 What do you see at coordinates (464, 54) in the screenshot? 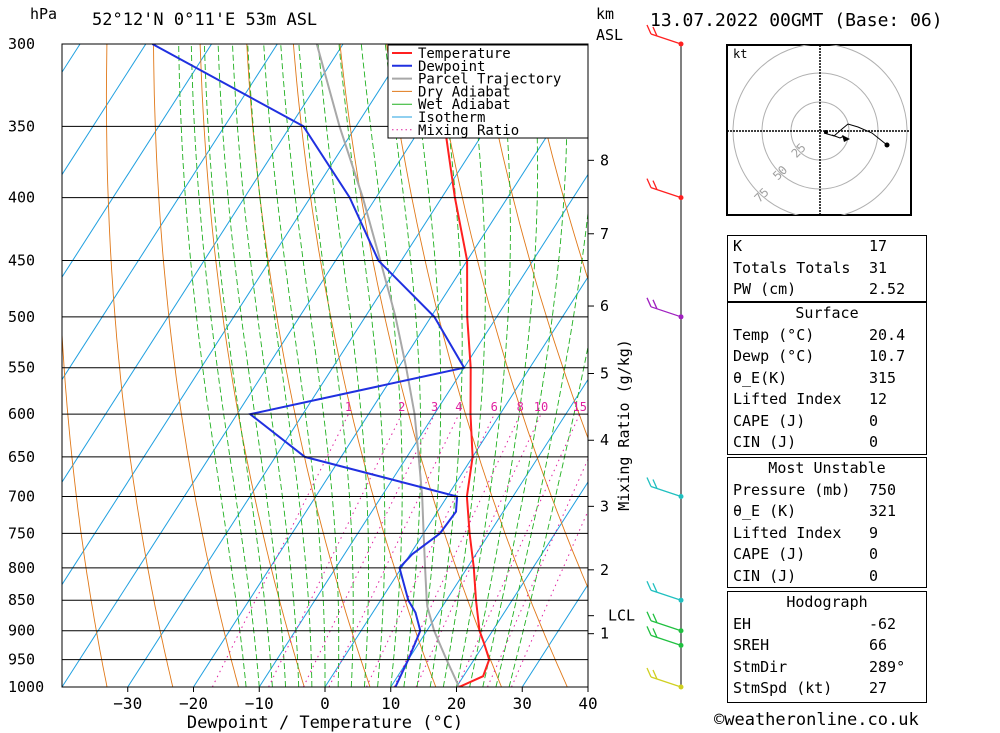
I see `legend-entry: Temperature` at bounding box center [464, 54].